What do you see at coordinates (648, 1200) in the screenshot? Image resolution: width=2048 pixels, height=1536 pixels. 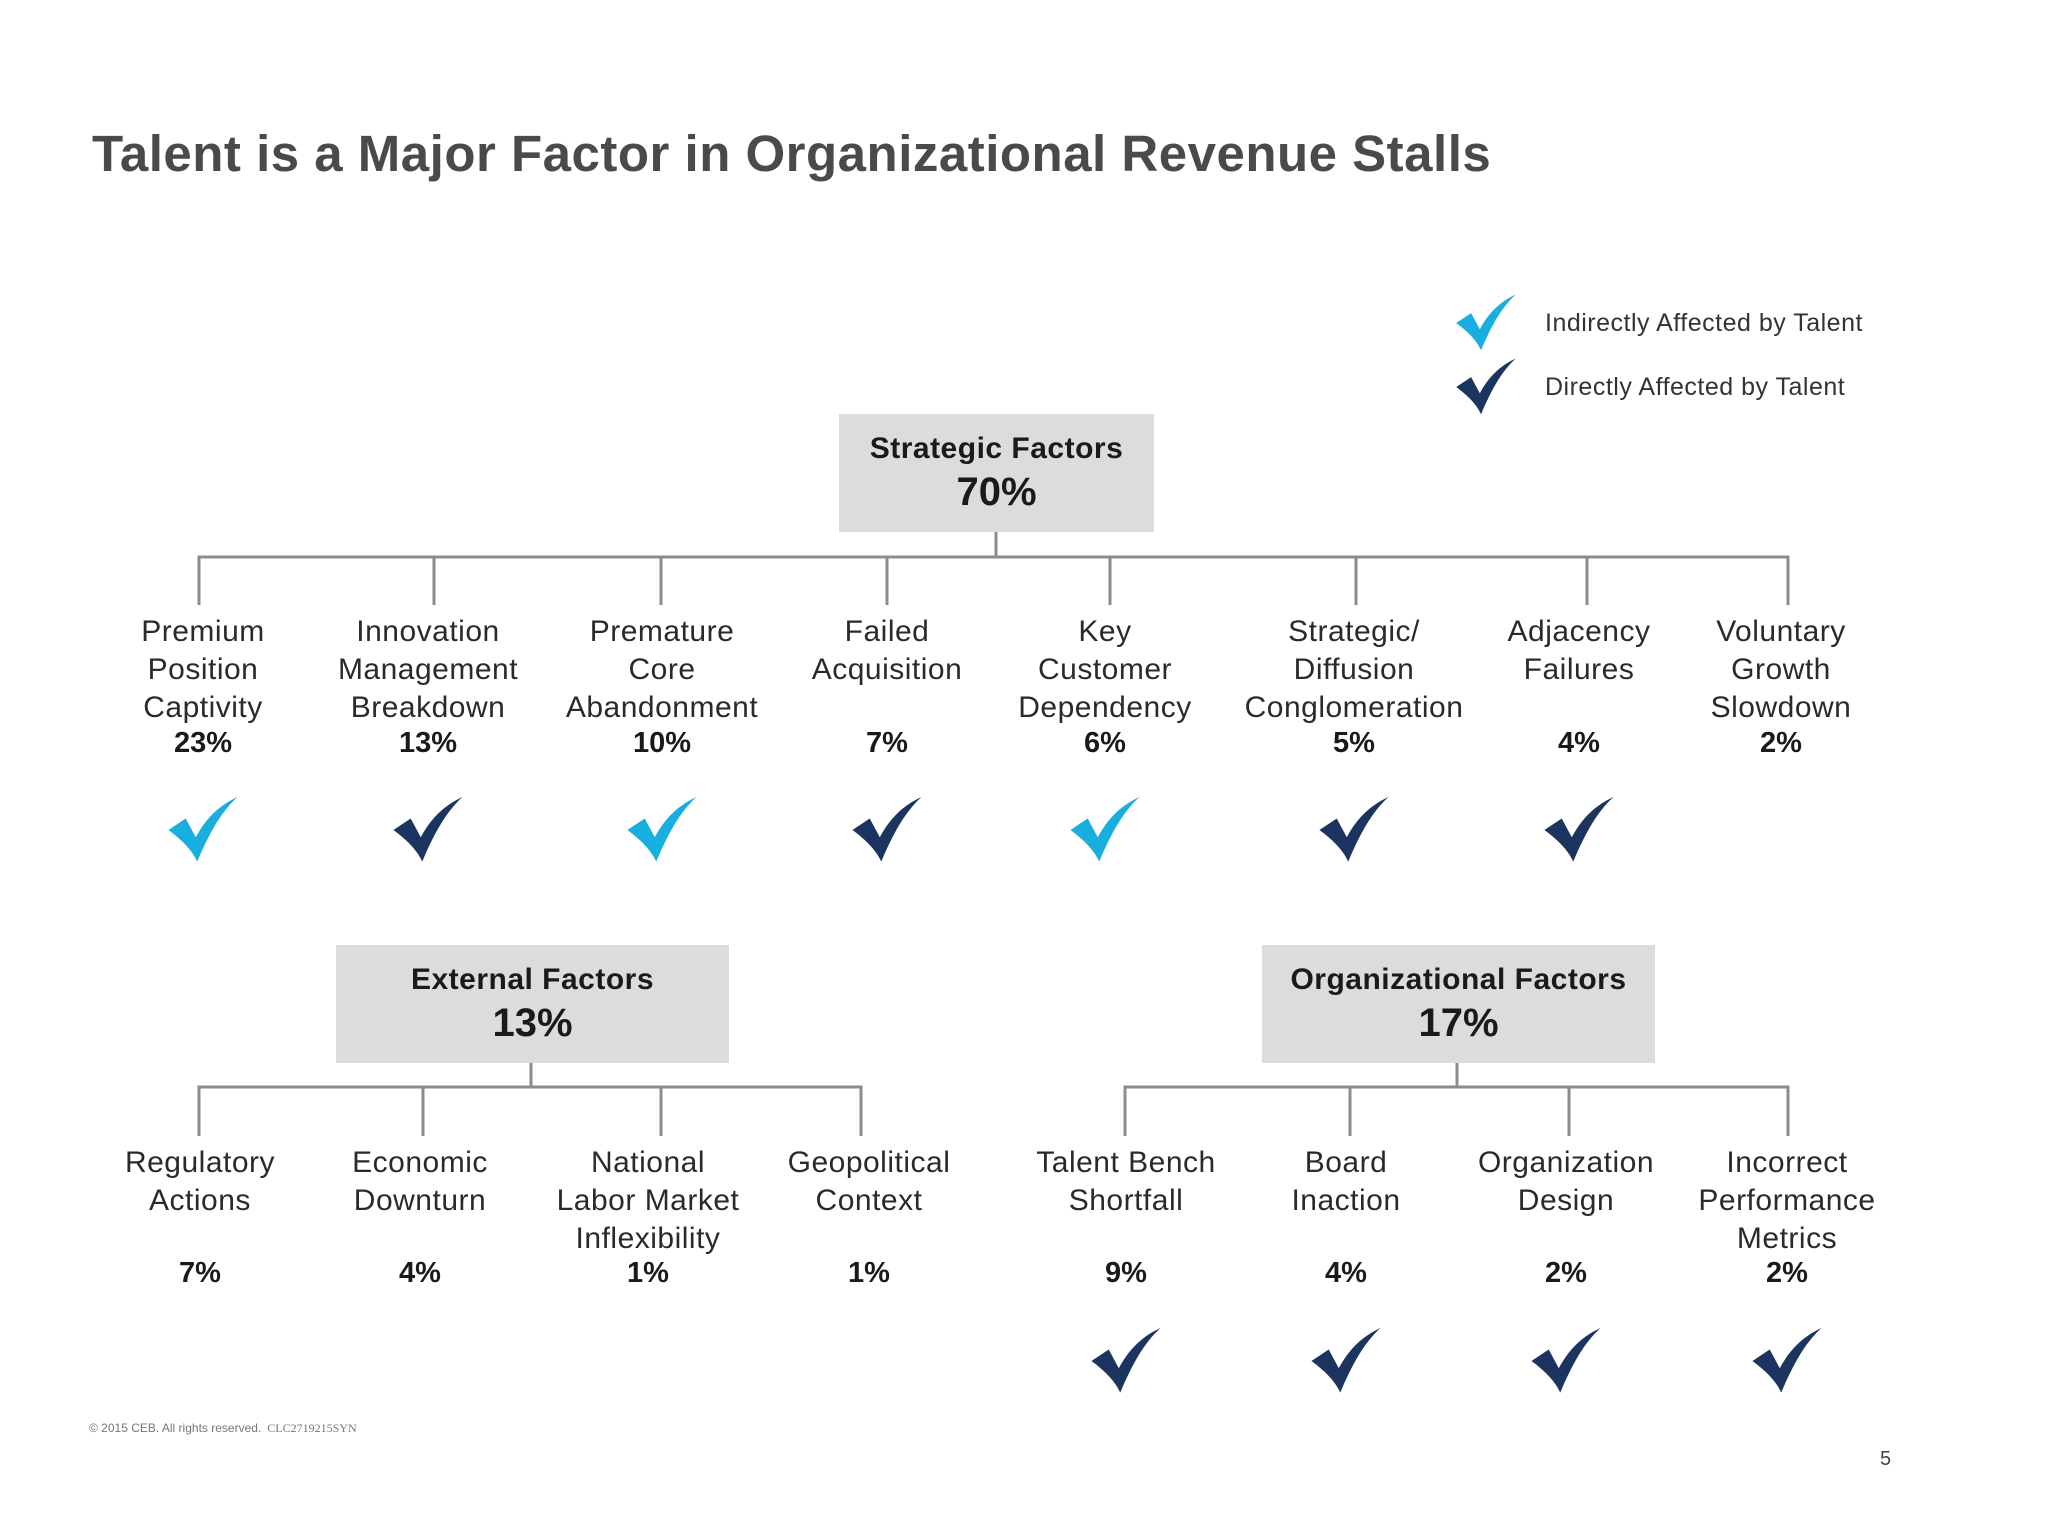 I see `factor-label: National Labor Market Inflexibility` at bounding box center [648, 1200].